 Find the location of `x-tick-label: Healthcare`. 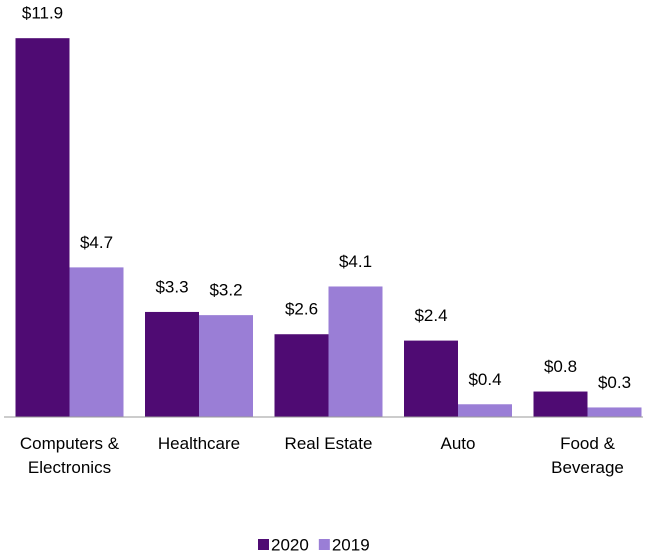

x-tick-label: Healthcare is located at coordinates (199, 443).